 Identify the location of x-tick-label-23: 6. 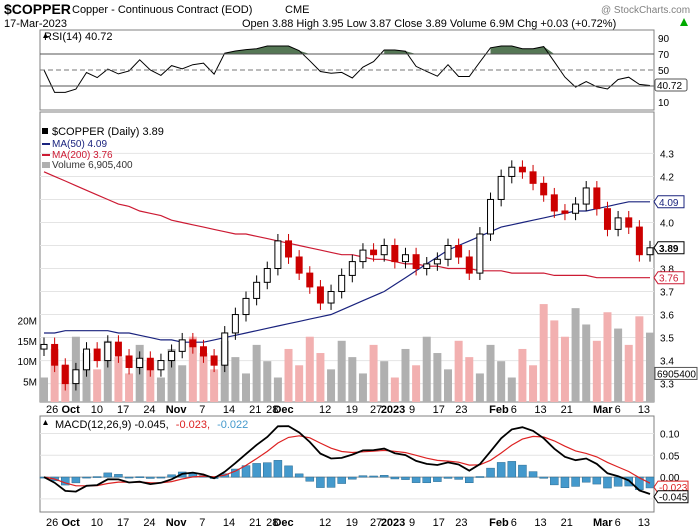
(618, 410).